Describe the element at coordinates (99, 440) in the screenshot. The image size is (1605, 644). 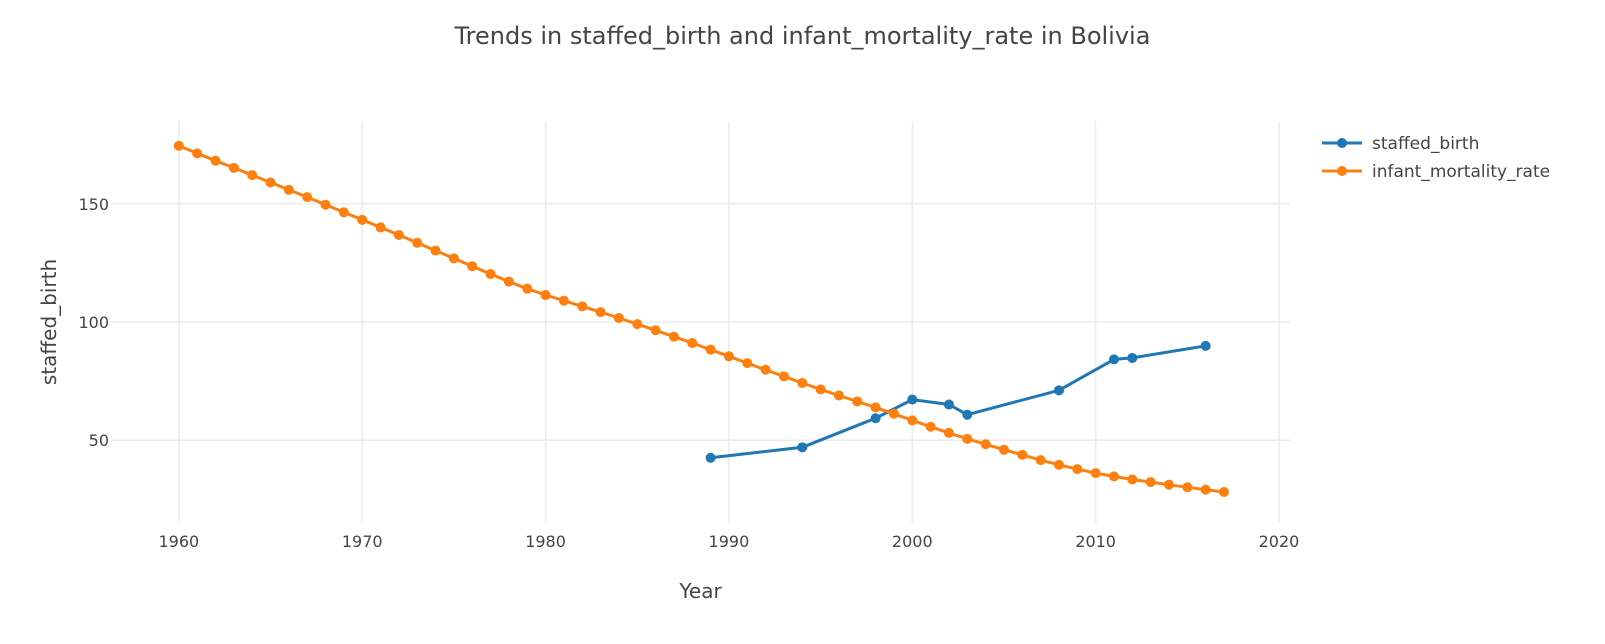
I see `y-tick-label: 50` at that location.